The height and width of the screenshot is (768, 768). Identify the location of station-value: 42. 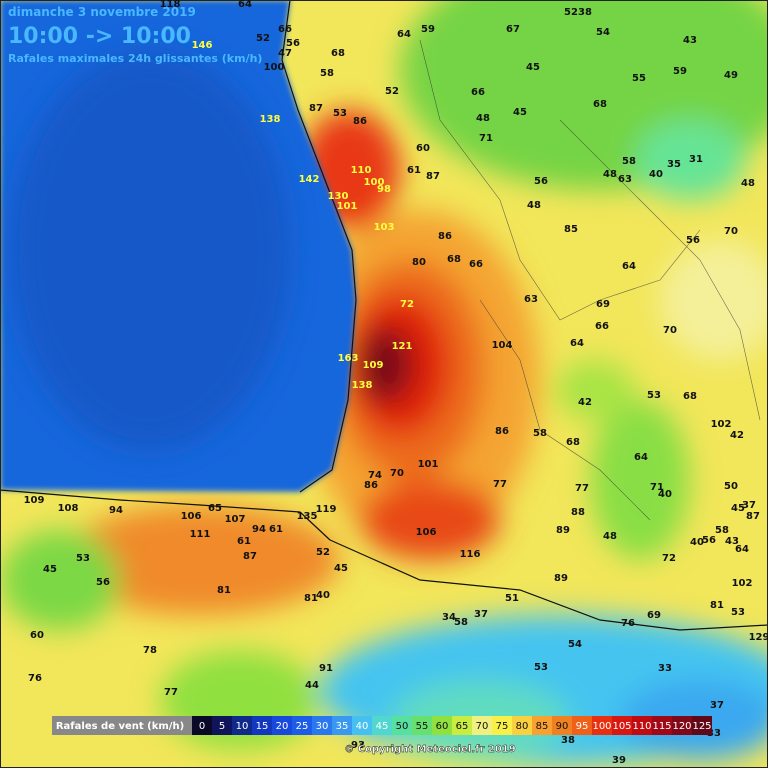
(585, 402).